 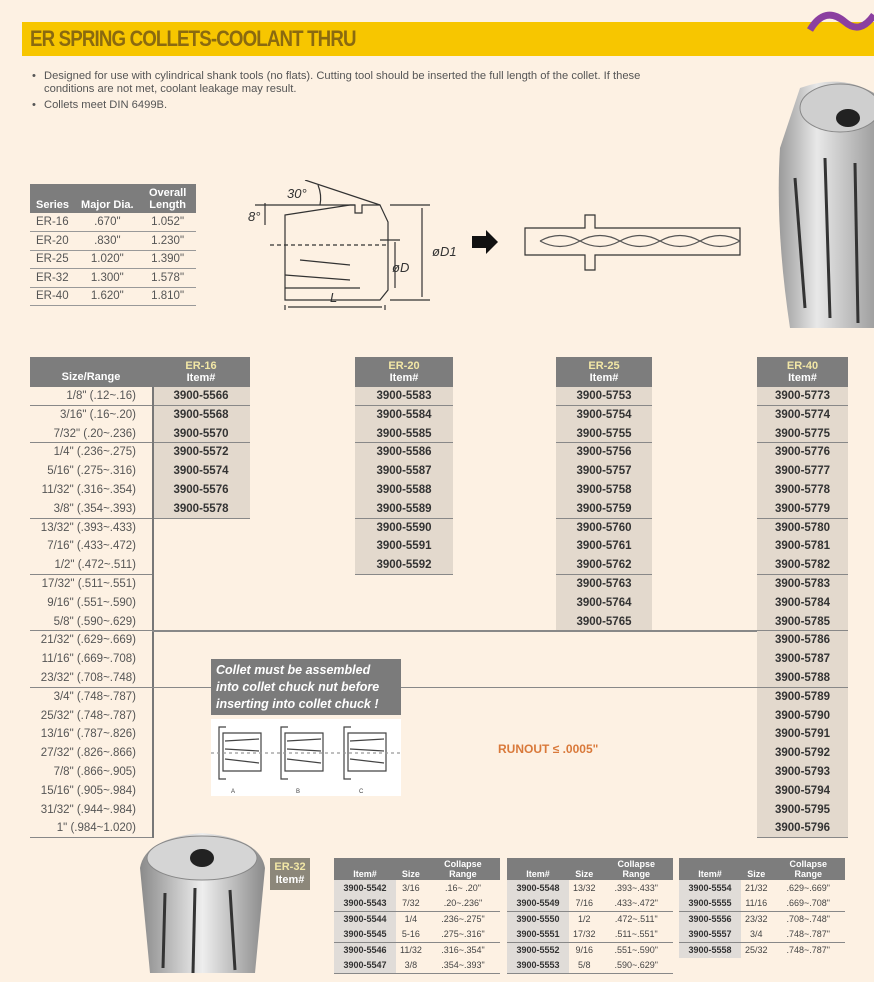 What do you see at coordinates (538, 919) in the screenshot?
I see `er32-cell: 3900-5550` at bounding box center [538, 919].